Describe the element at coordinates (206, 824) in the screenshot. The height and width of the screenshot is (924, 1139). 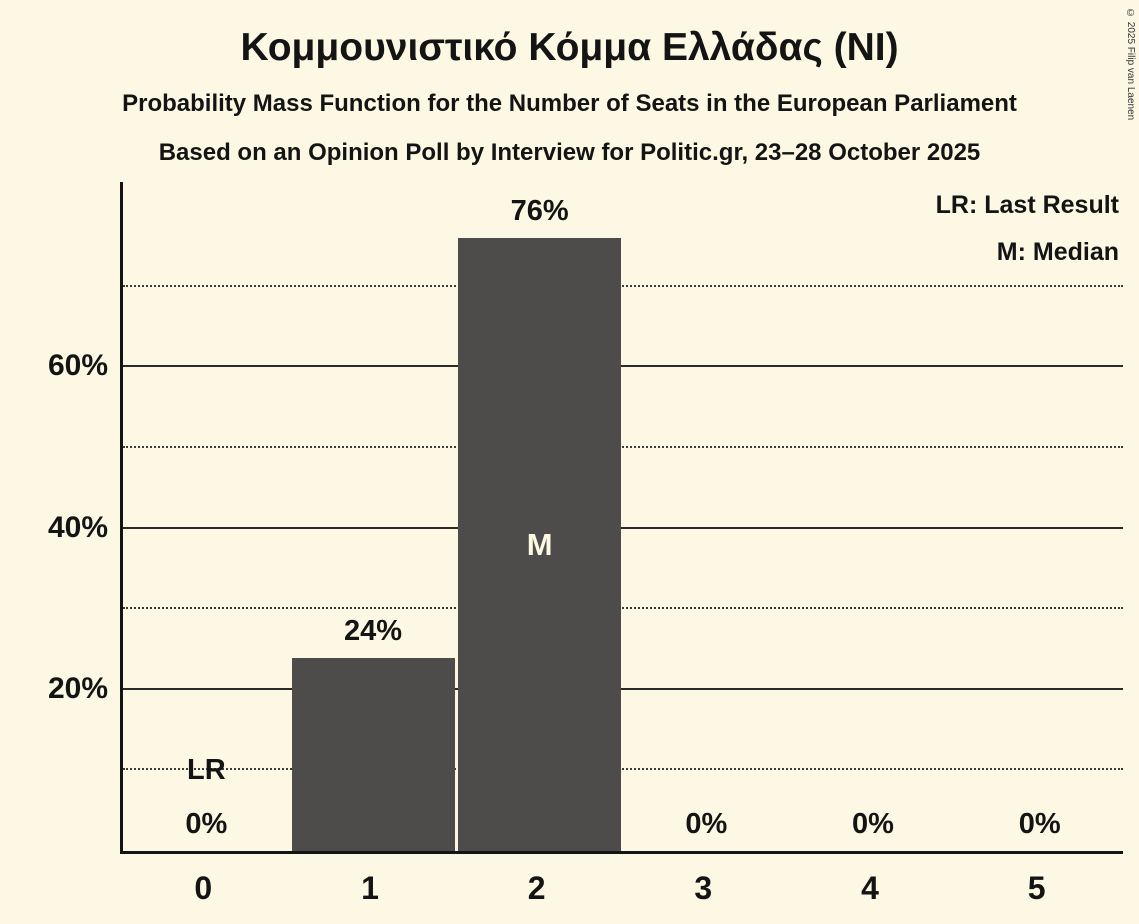
I see `bar-value-label-0: 0%` at that location.